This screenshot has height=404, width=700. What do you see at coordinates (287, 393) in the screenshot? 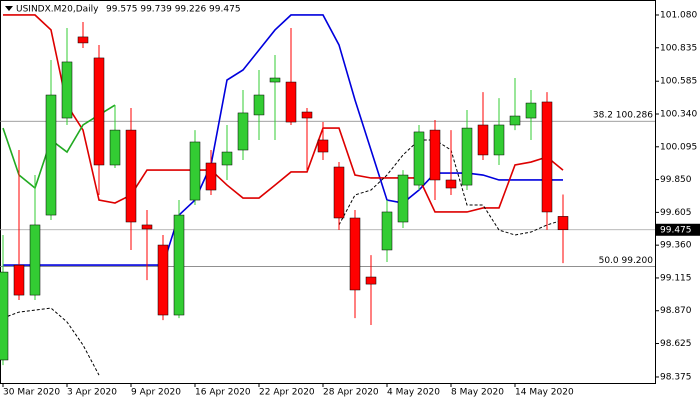
I see `x-tick-label: 22 Apr 2020` at bounding box center [287, 393].